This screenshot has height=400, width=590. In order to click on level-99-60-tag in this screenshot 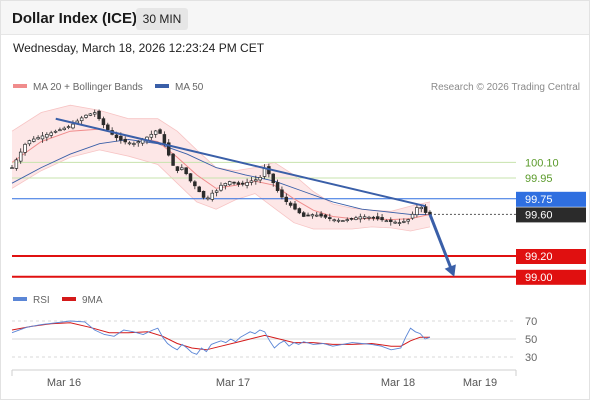, I will do `click(551, 215)`.